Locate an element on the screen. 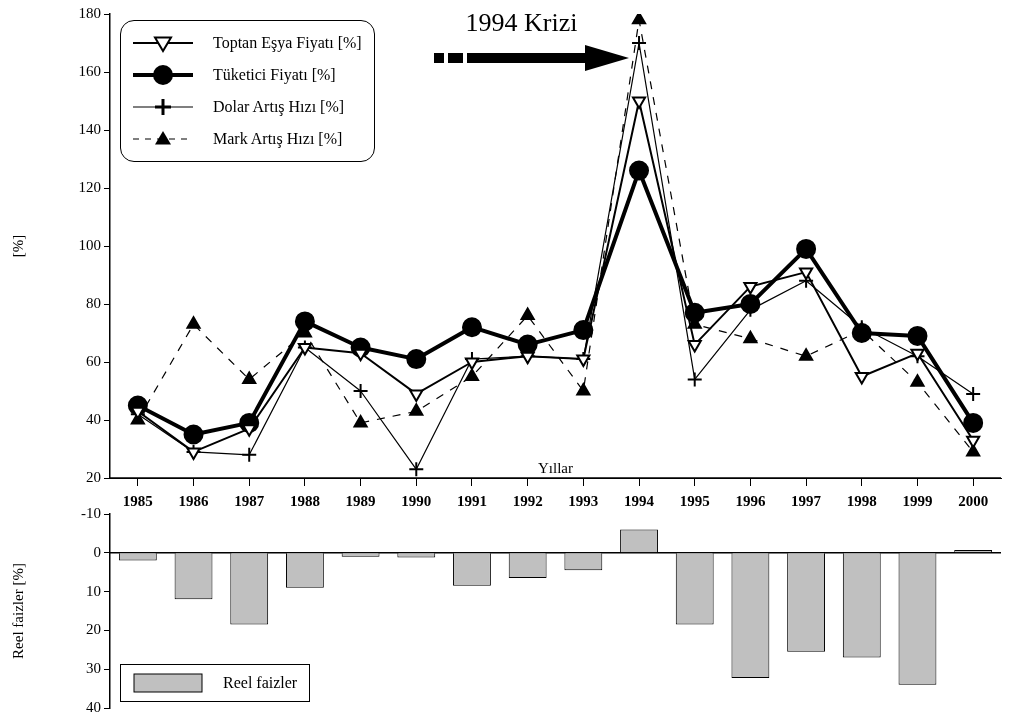 The height and width of the screenshot is (720, 1023). y-tick-label: 60 is located at coordinates (93, 360).